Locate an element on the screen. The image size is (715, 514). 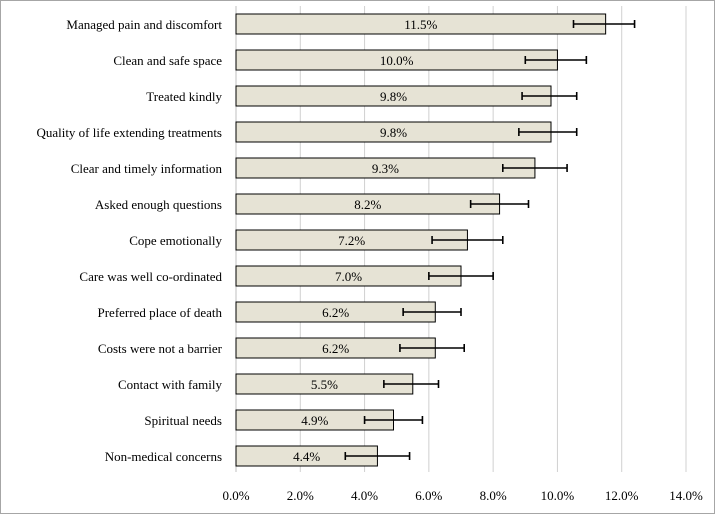
category-label: Treated kindly is located at coordinates (184, 96).